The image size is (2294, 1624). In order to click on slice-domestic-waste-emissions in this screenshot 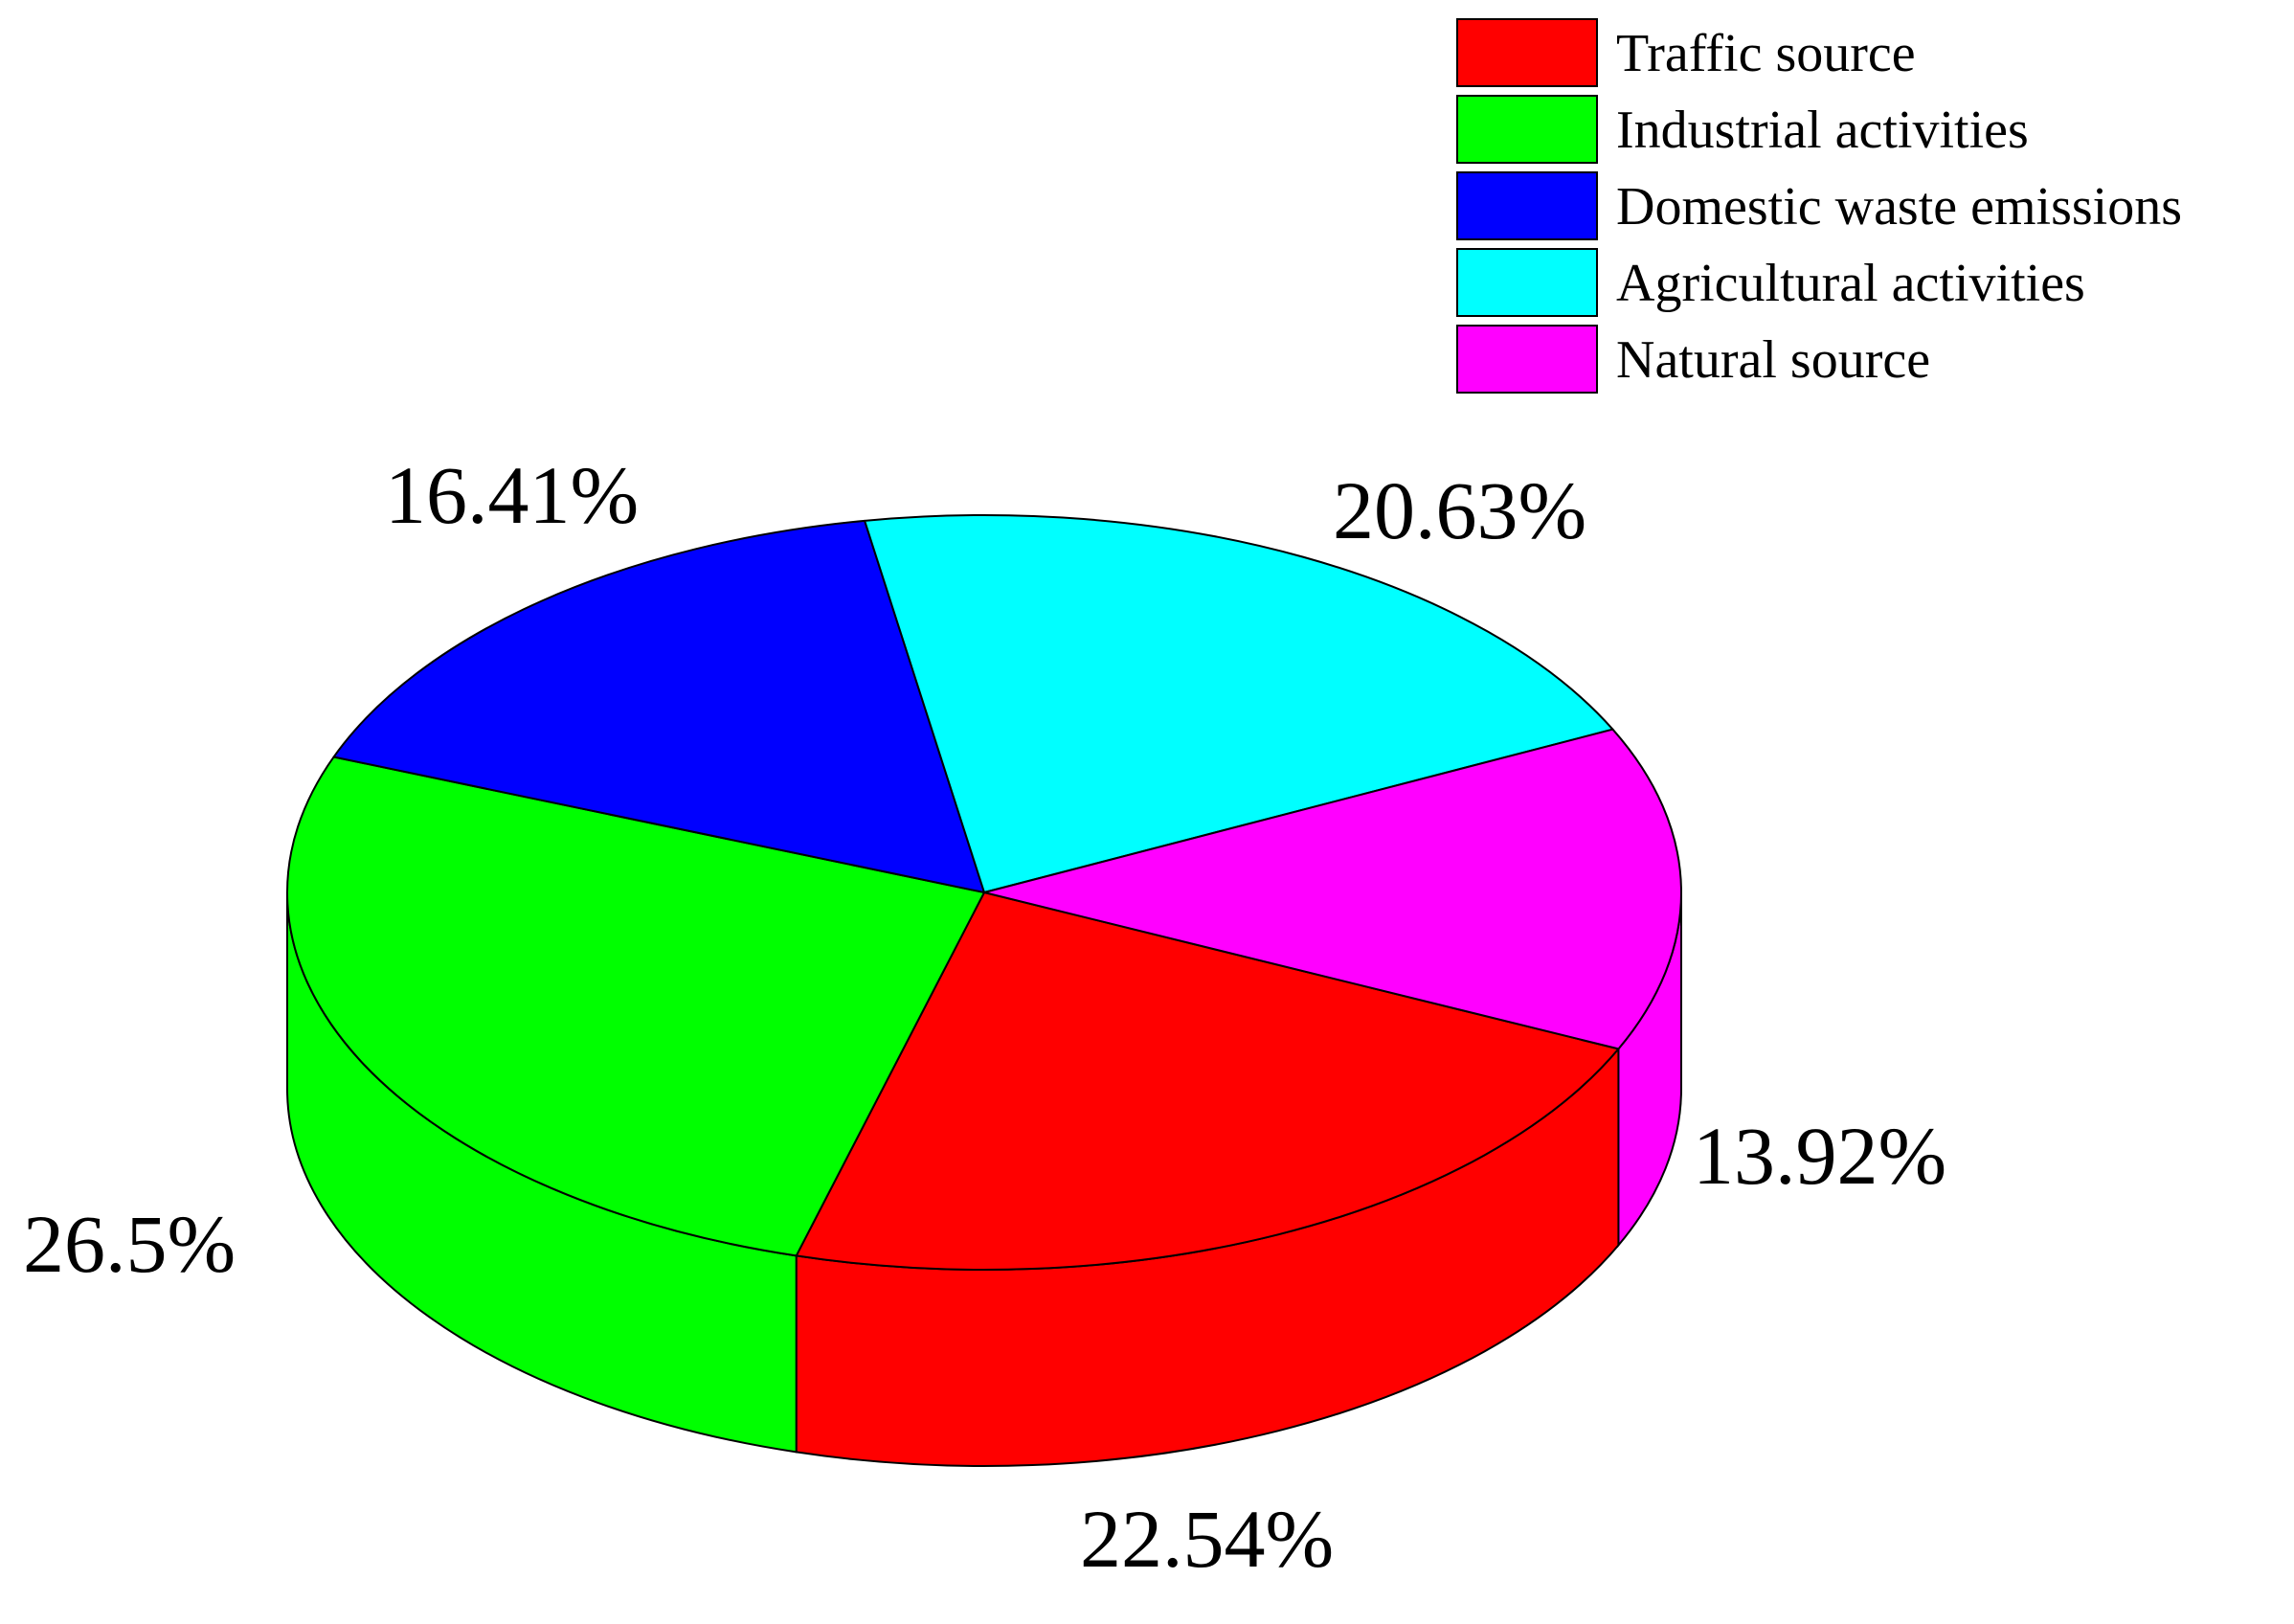, I will do `click(659, 706)`.